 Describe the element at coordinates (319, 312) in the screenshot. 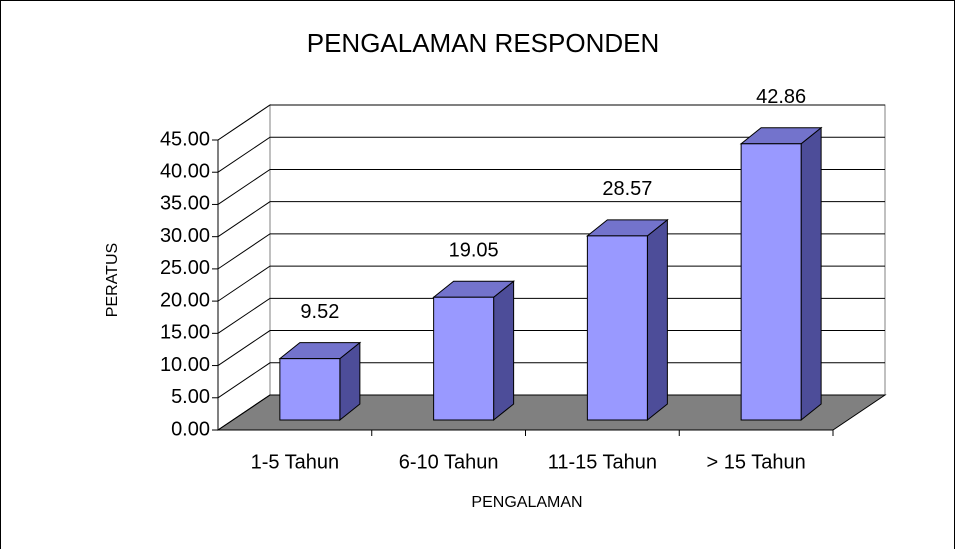

I see `data-label: 9.52` at that location.